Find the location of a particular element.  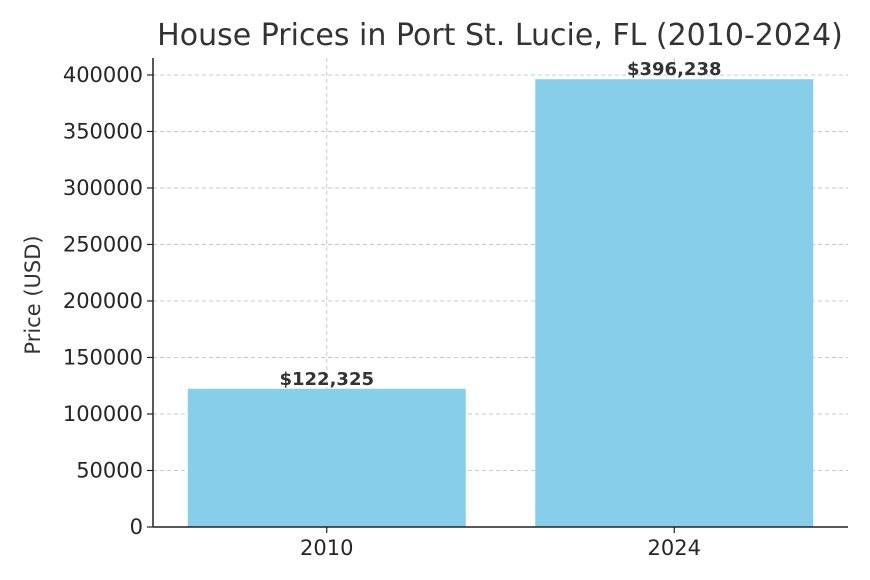

y-tick-label: 0 is located at coordinates (136, 527).